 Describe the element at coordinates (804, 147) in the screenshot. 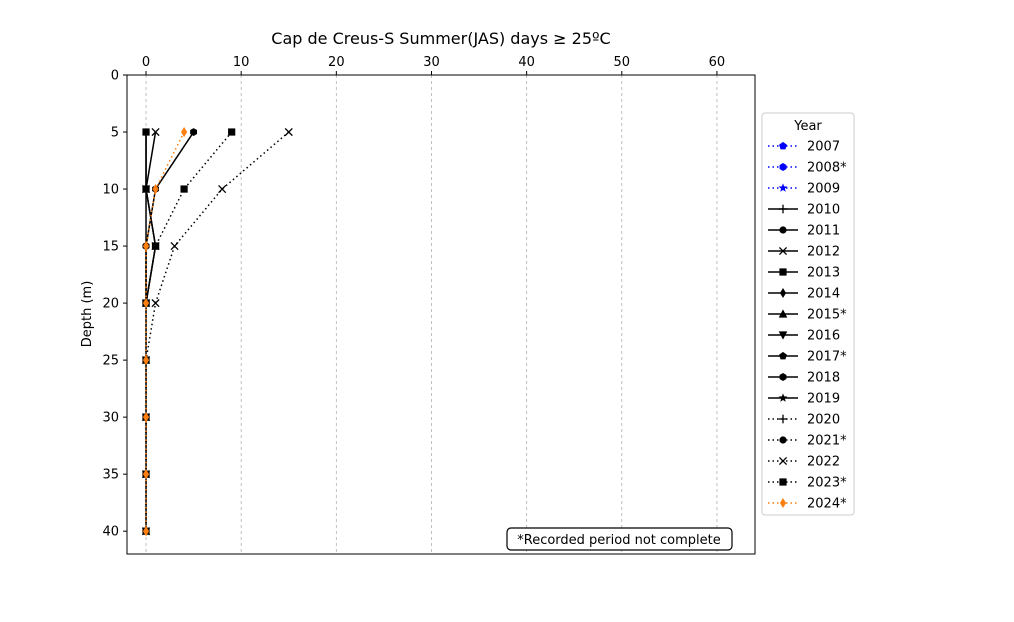

I see `legend-entry: 2007` at that location.